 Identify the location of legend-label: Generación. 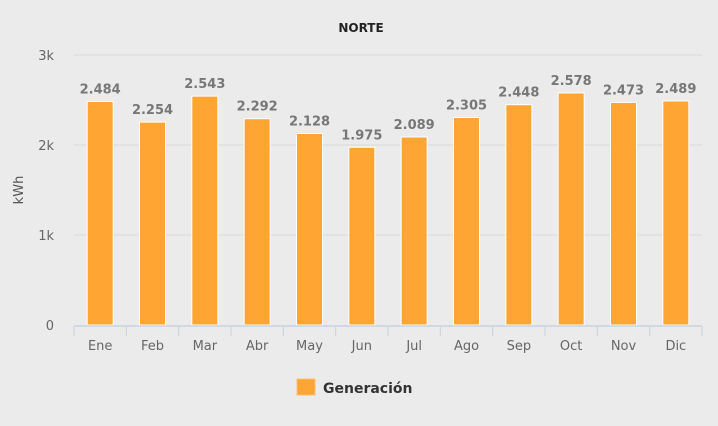
(367, 389).